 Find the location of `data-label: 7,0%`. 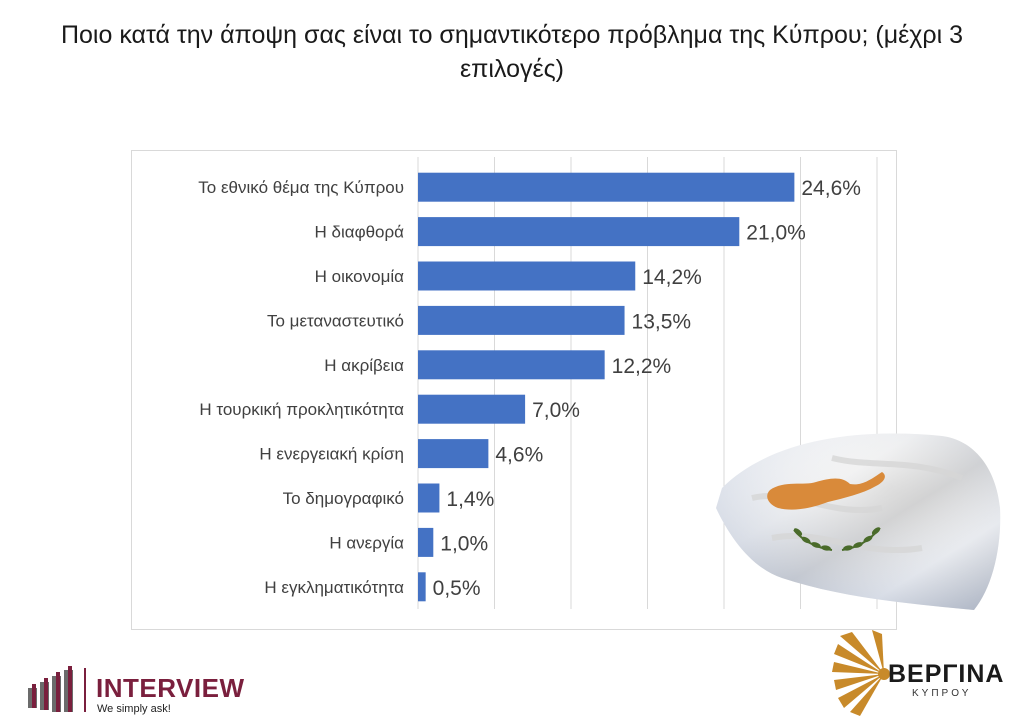

data-label: 7,0% is located at coordinates (556, 410).